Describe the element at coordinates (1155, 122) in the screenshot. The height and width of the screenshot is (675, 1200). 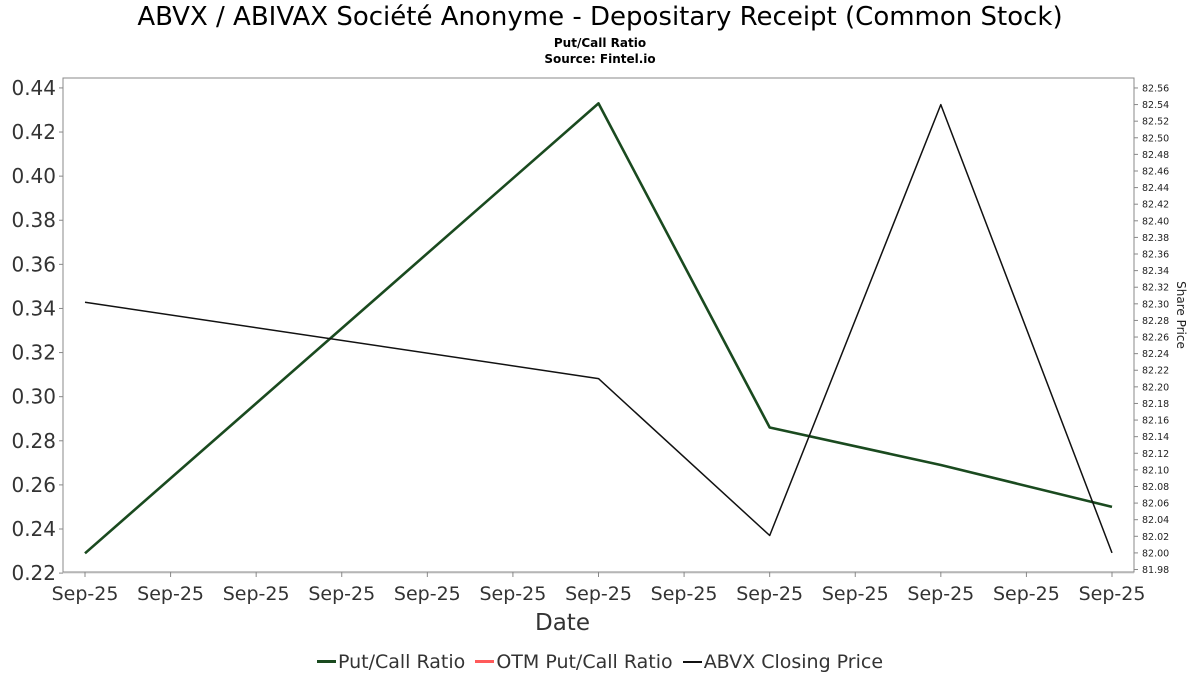
I see `y-tick-label-right: 82.52` at that location.